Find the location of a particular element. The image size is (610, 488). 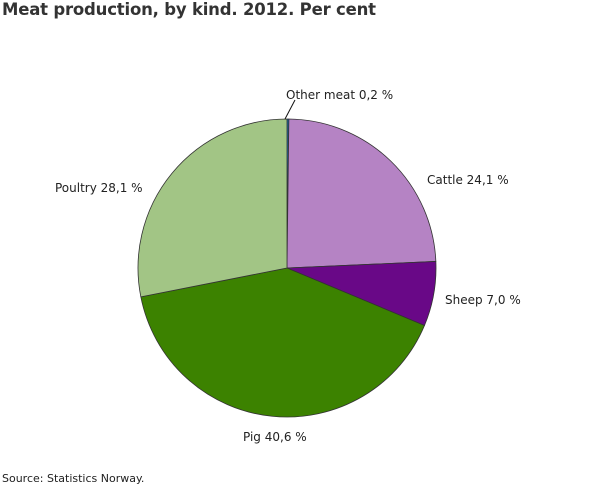

slice-label-cattle: Cattle 24,1 % is located at coordinates (468, 180).